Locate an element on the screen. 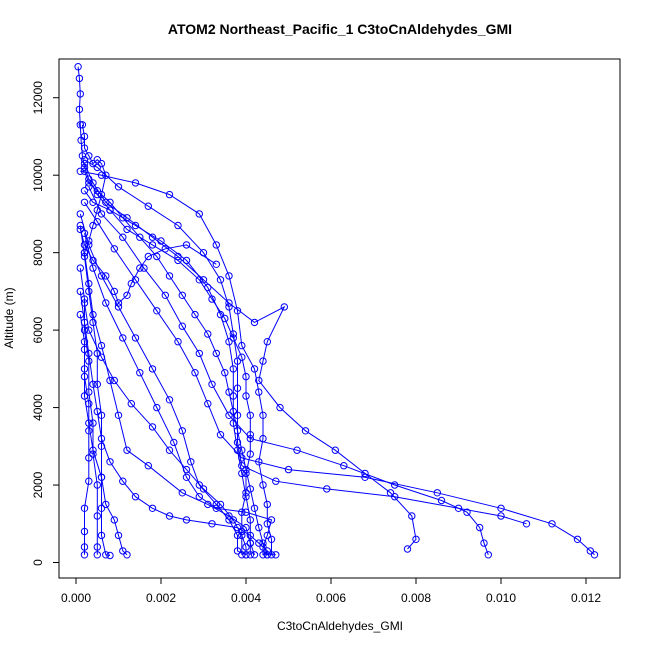 The width and height of the screenshot is (650, 650). x-tick-label: 0.010 is located at coordinates (501, 598).